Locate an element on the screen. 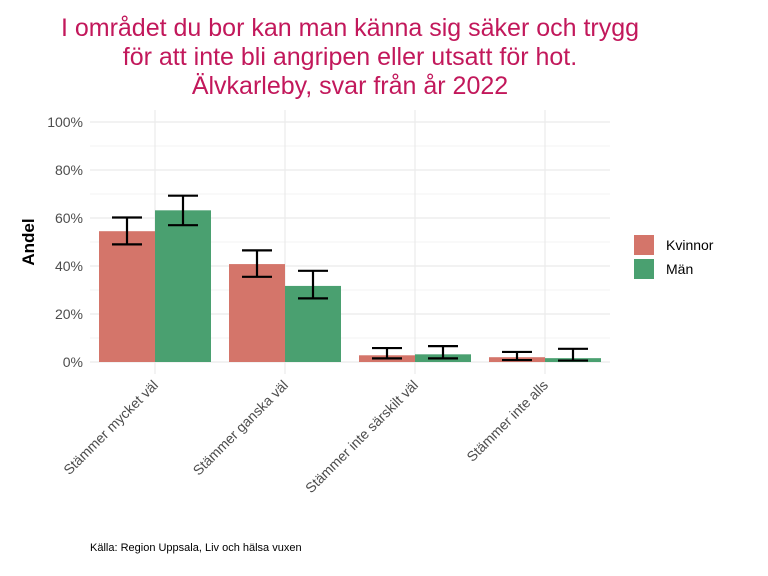 The width and height of the screenshot is (768, 576). legend-item-man: Män is located at coordinates (673, 269).